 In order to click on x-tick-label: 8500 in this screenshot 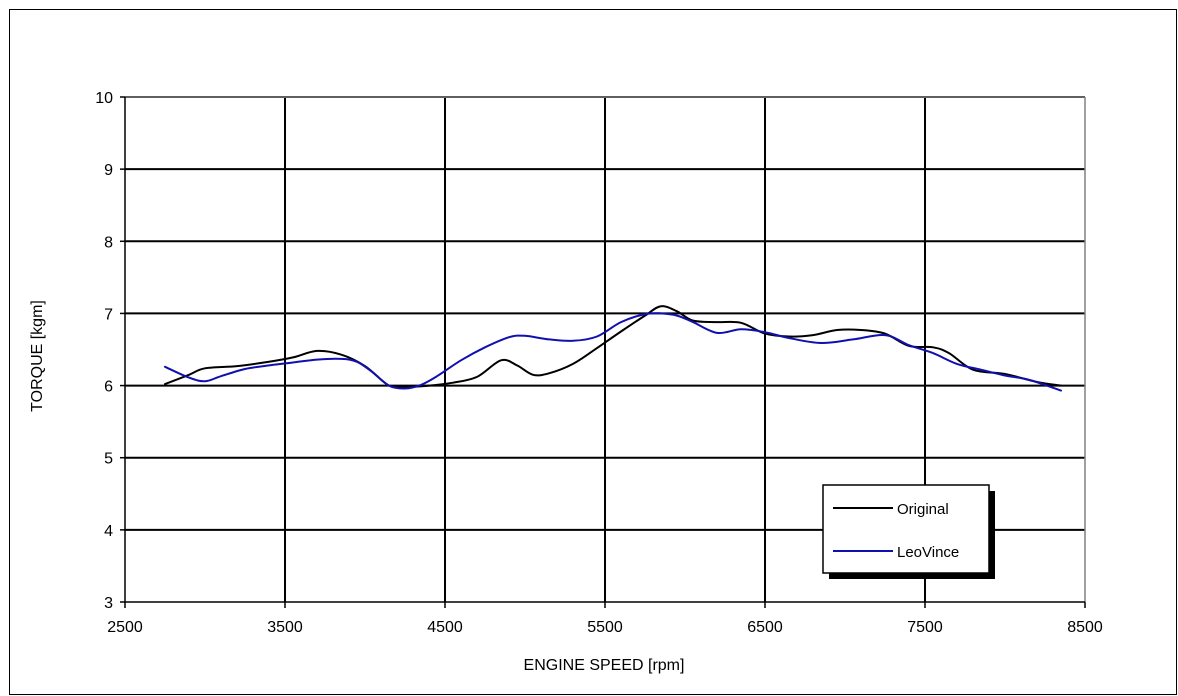, I will do `click(1085, 627)`.